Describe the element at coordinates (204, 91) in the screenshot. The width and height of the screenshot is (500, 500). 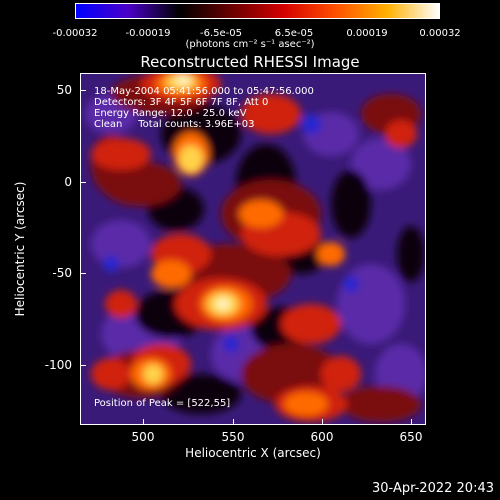
I see `time-range-text: 18-May-2004 05:41:56.000 to 05:47:56.000` at that location.